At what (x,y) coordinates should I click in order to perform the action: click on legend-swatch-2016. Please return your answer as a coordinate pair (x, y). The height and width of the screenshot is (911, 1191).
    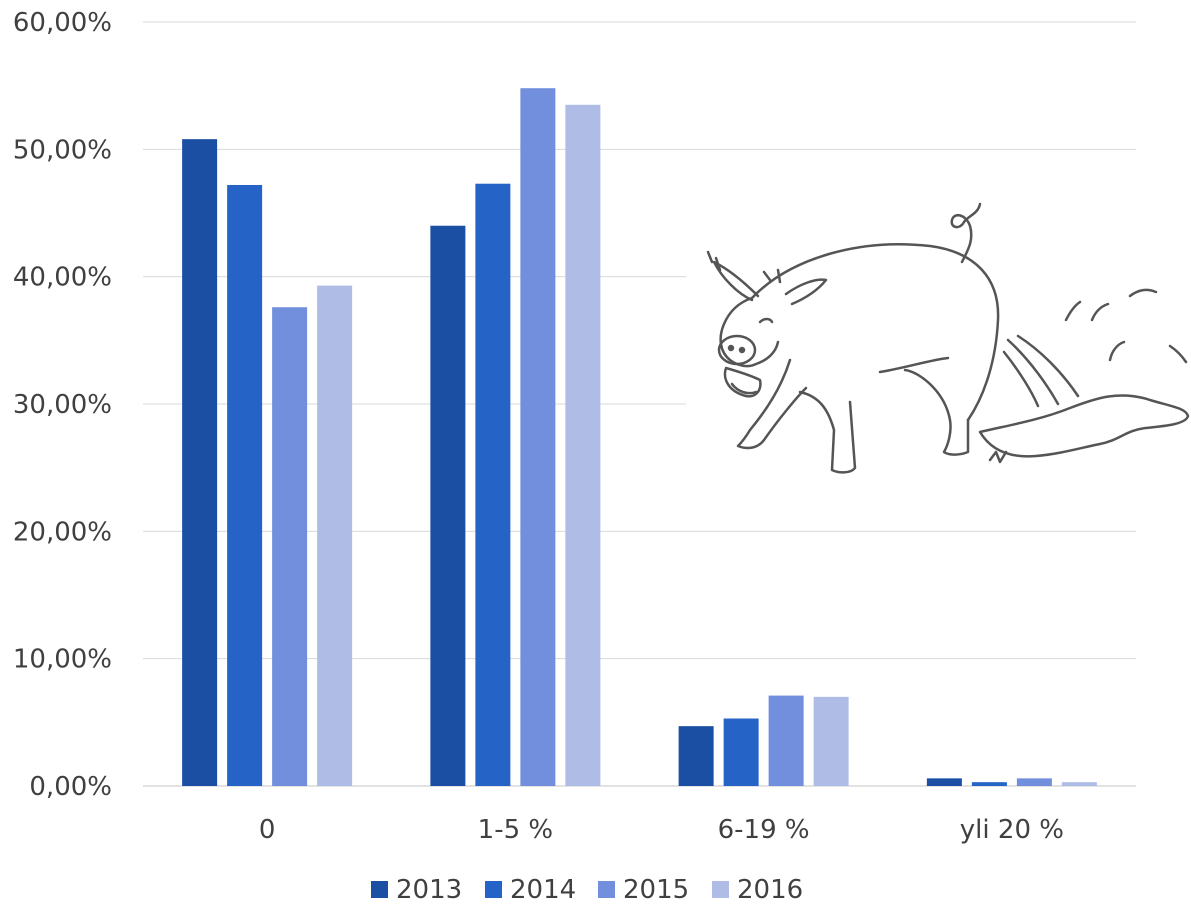
    Looking at the image, I should click on (720, 889).